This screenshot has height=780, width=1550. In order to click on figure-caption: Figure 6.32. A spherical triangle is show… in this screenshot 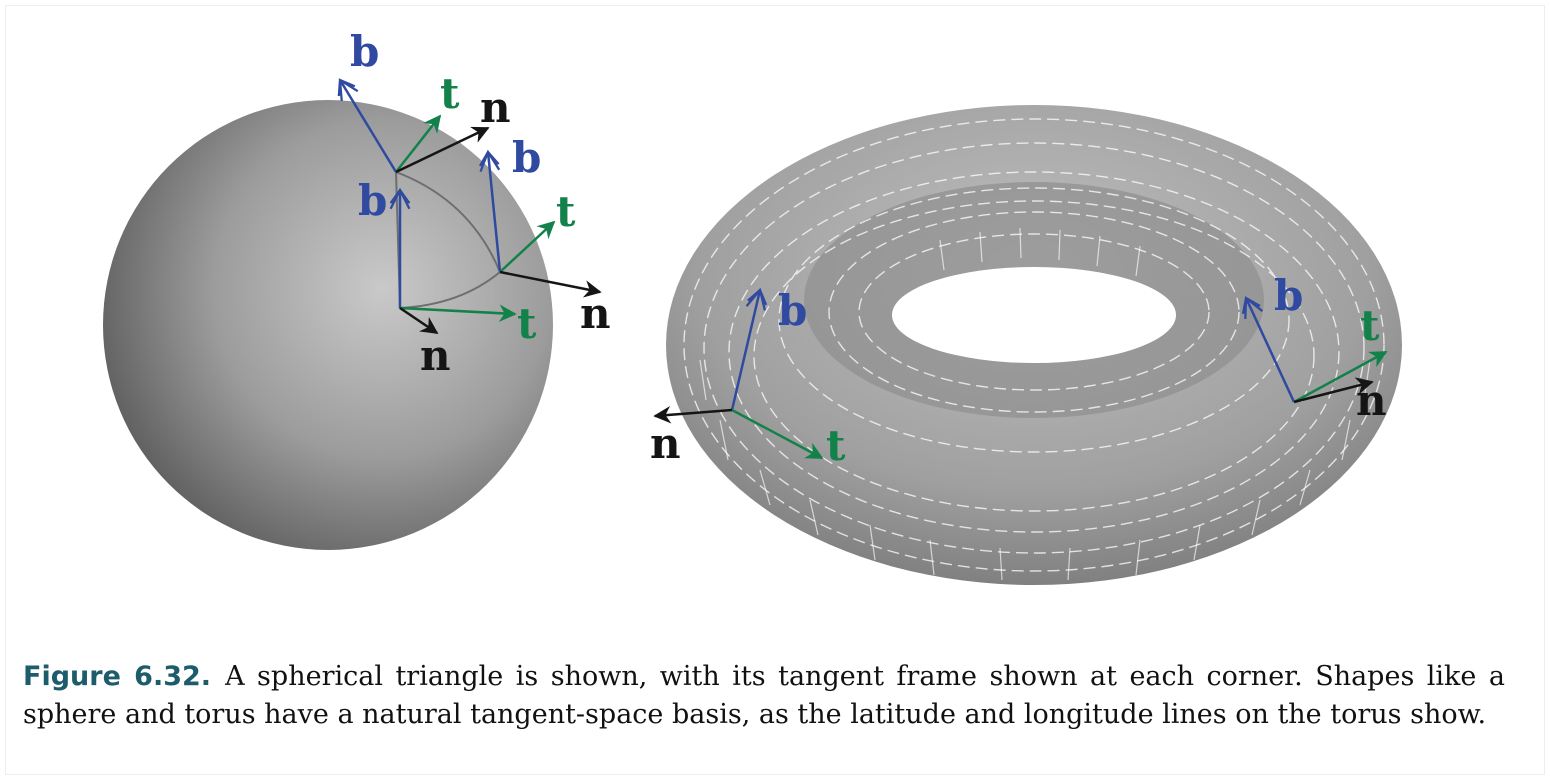, I will do `click(764, 696)`.